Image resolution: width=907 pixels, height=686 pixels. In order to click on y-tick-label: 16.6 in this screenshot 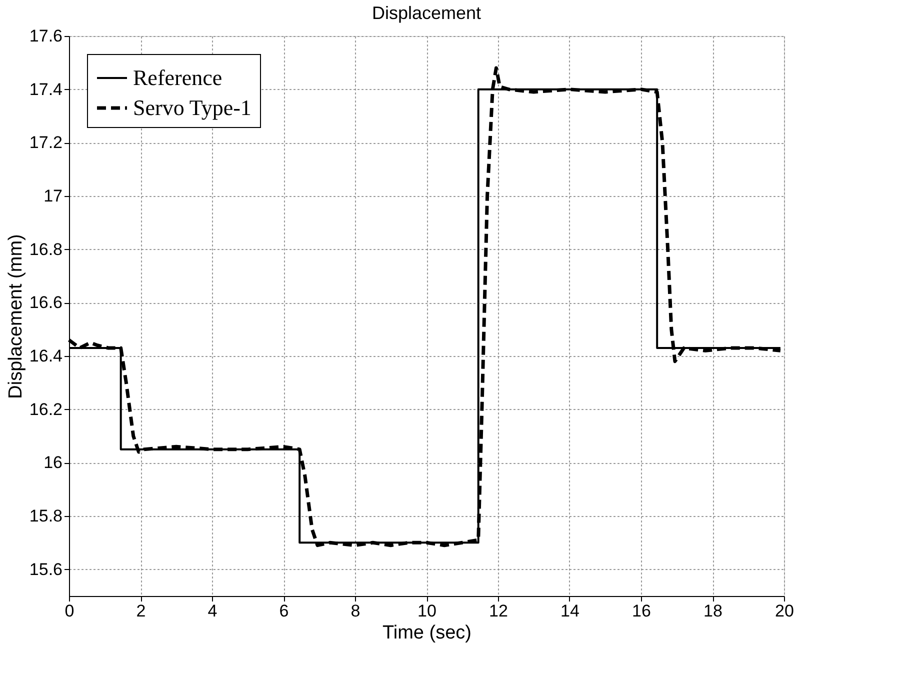, I will do `click(45, 302)`.